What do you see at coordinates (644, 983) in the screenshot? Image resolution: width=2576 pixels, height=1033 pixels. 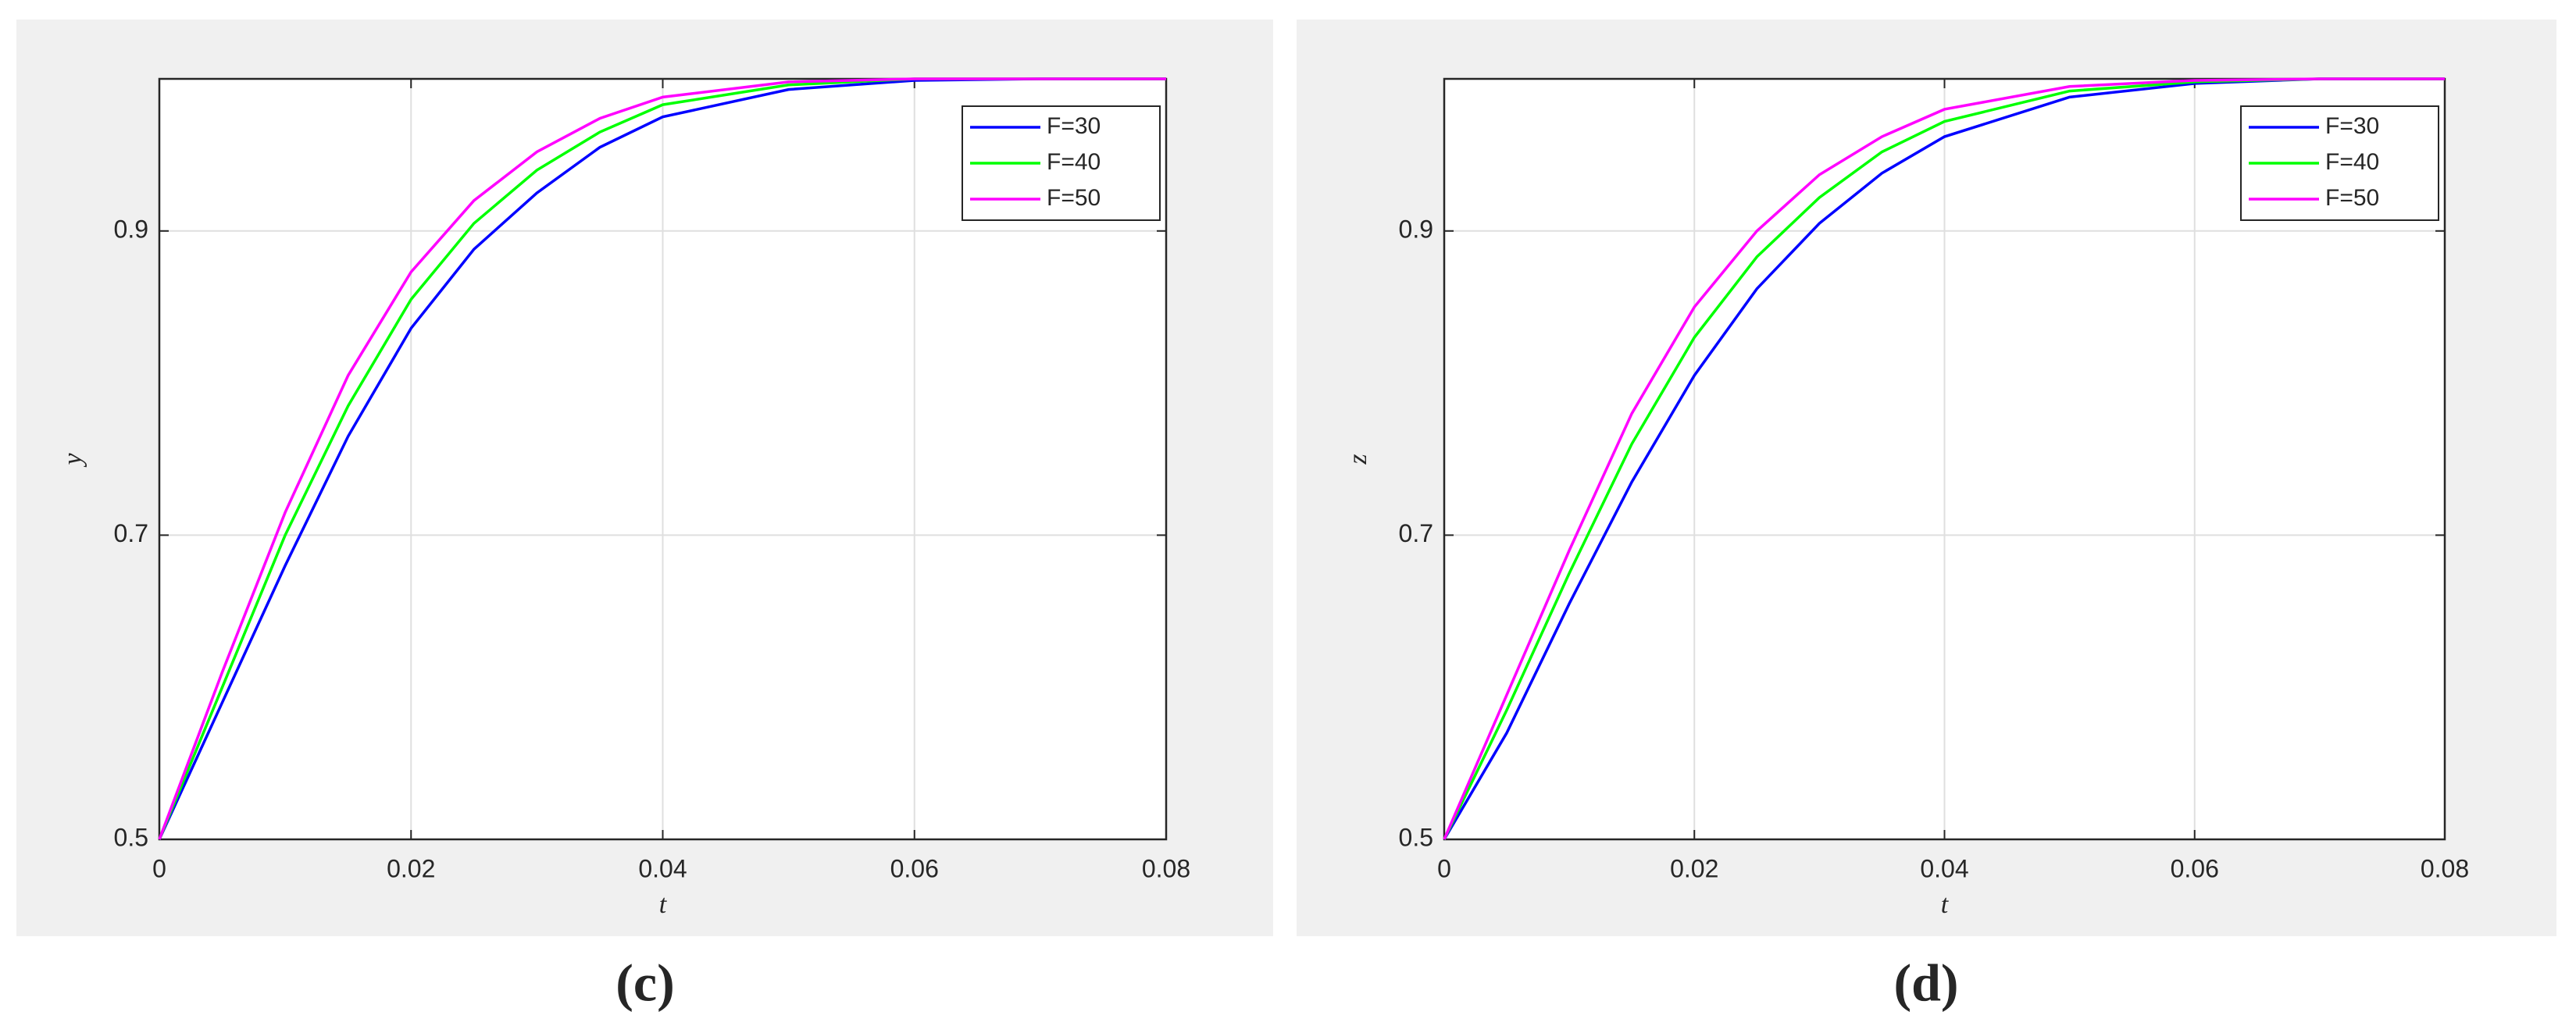 I see `caption: (c)` at bounding box center [644, 983].